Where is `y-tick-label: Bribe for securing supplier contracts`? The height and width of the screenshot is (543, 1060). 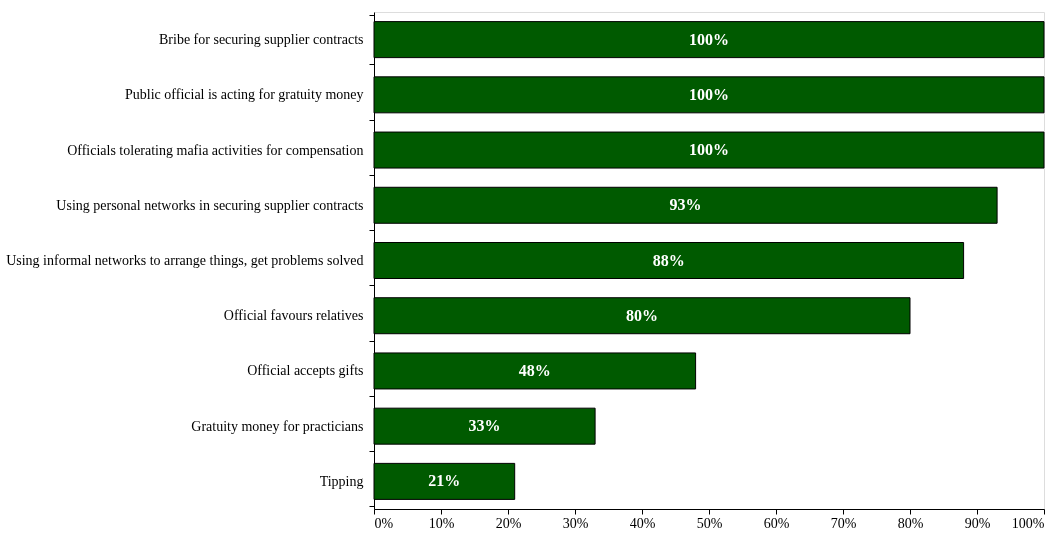 y-tick-label: Bribe for securing supplier contracts is located at coordinates (261, 40).